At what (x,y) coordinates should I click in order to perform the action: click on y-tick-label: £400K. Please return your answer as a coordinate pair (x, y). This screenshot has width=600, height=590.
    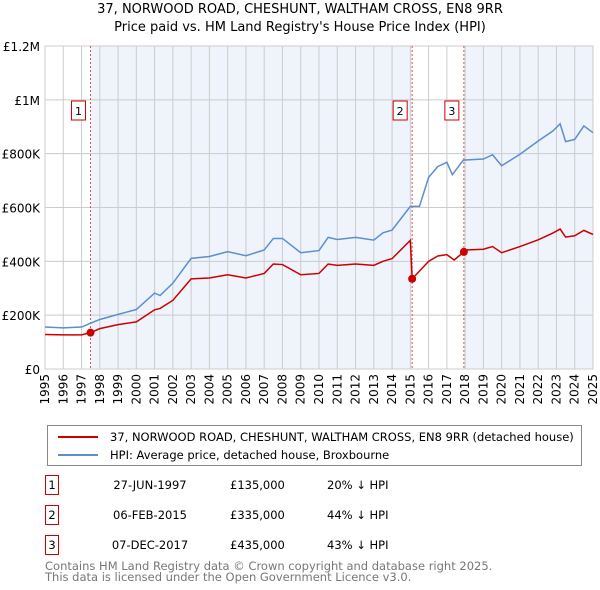
    Looking at the image, I should click on (22, 262).